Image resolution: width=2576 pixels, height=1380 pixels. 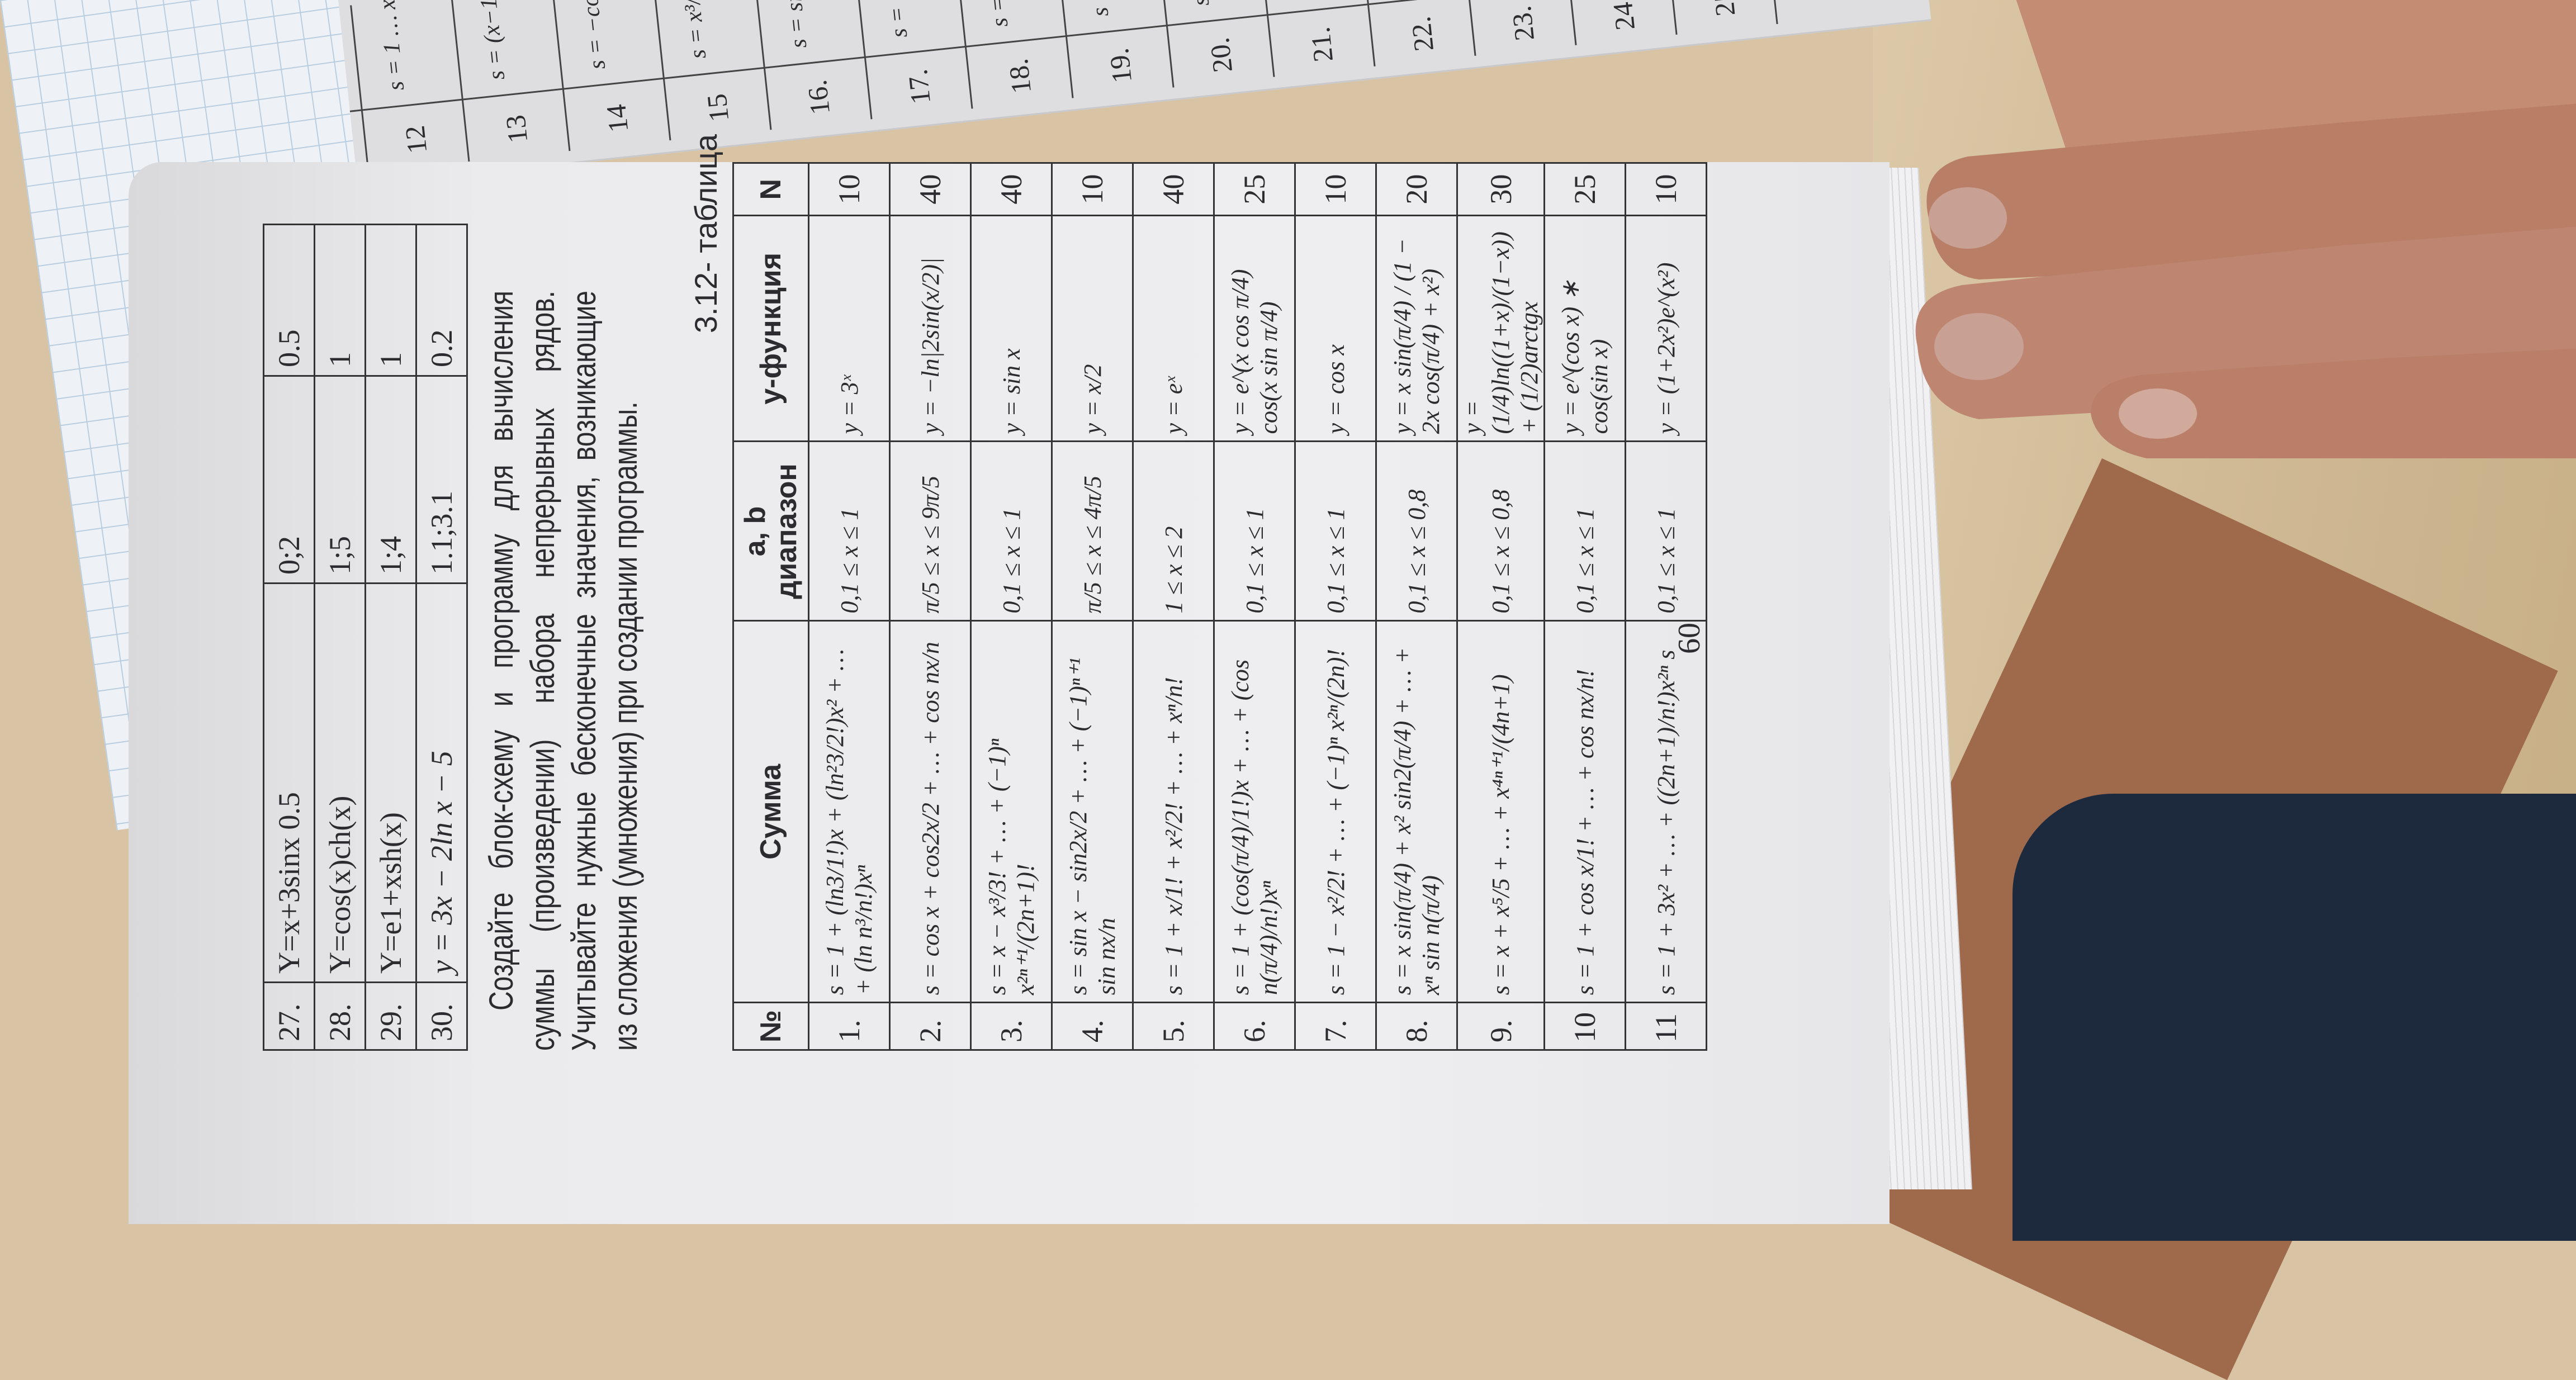 I want to click on function-formula: y = (1/4)ln((1+x)/(1−x)) + (1/2)arctgx, so click(x=1501, y=329).